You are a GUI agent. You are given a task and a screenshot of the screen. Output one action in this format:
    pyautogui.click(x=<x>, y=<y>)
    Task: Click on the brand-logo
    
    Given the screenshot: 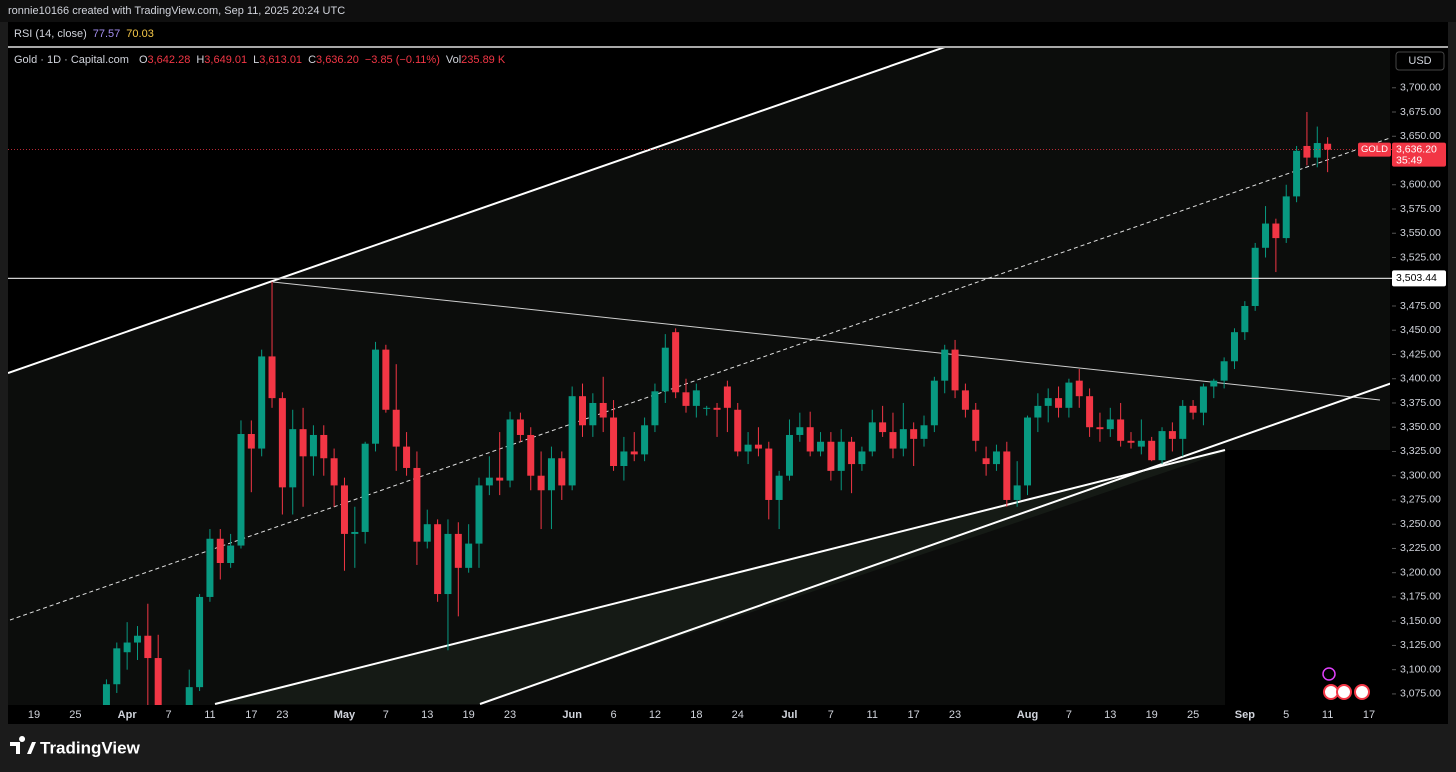 What is the action you would take?
    pyautogui.click(x=23, y=745)
    